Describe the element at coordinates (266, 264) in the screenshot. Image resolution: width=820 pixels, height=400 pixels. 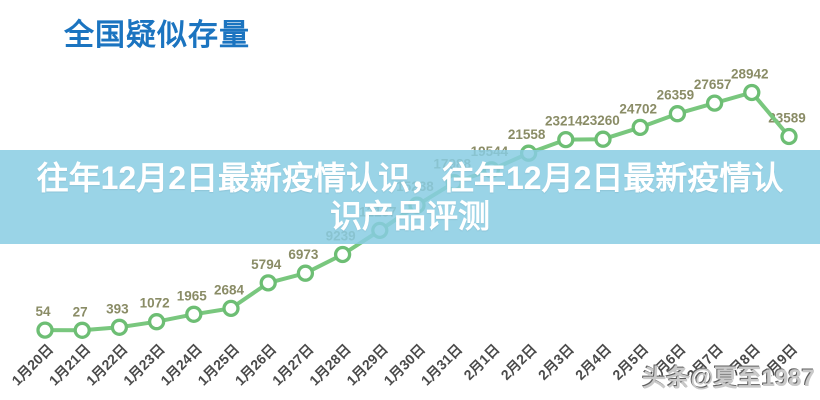
I see `value-label: 5794` at that location.